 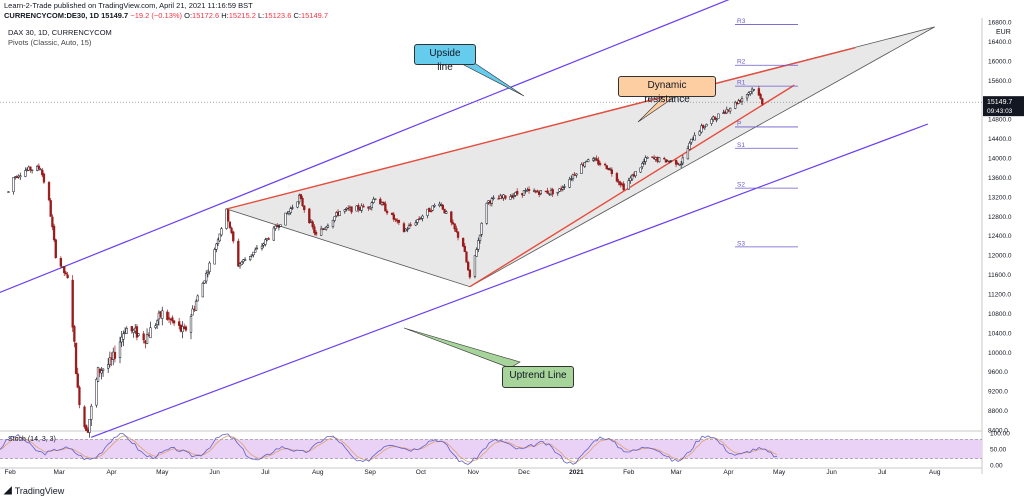 I want to click on x-tick-label: Jun, so click(x=214, y=472).